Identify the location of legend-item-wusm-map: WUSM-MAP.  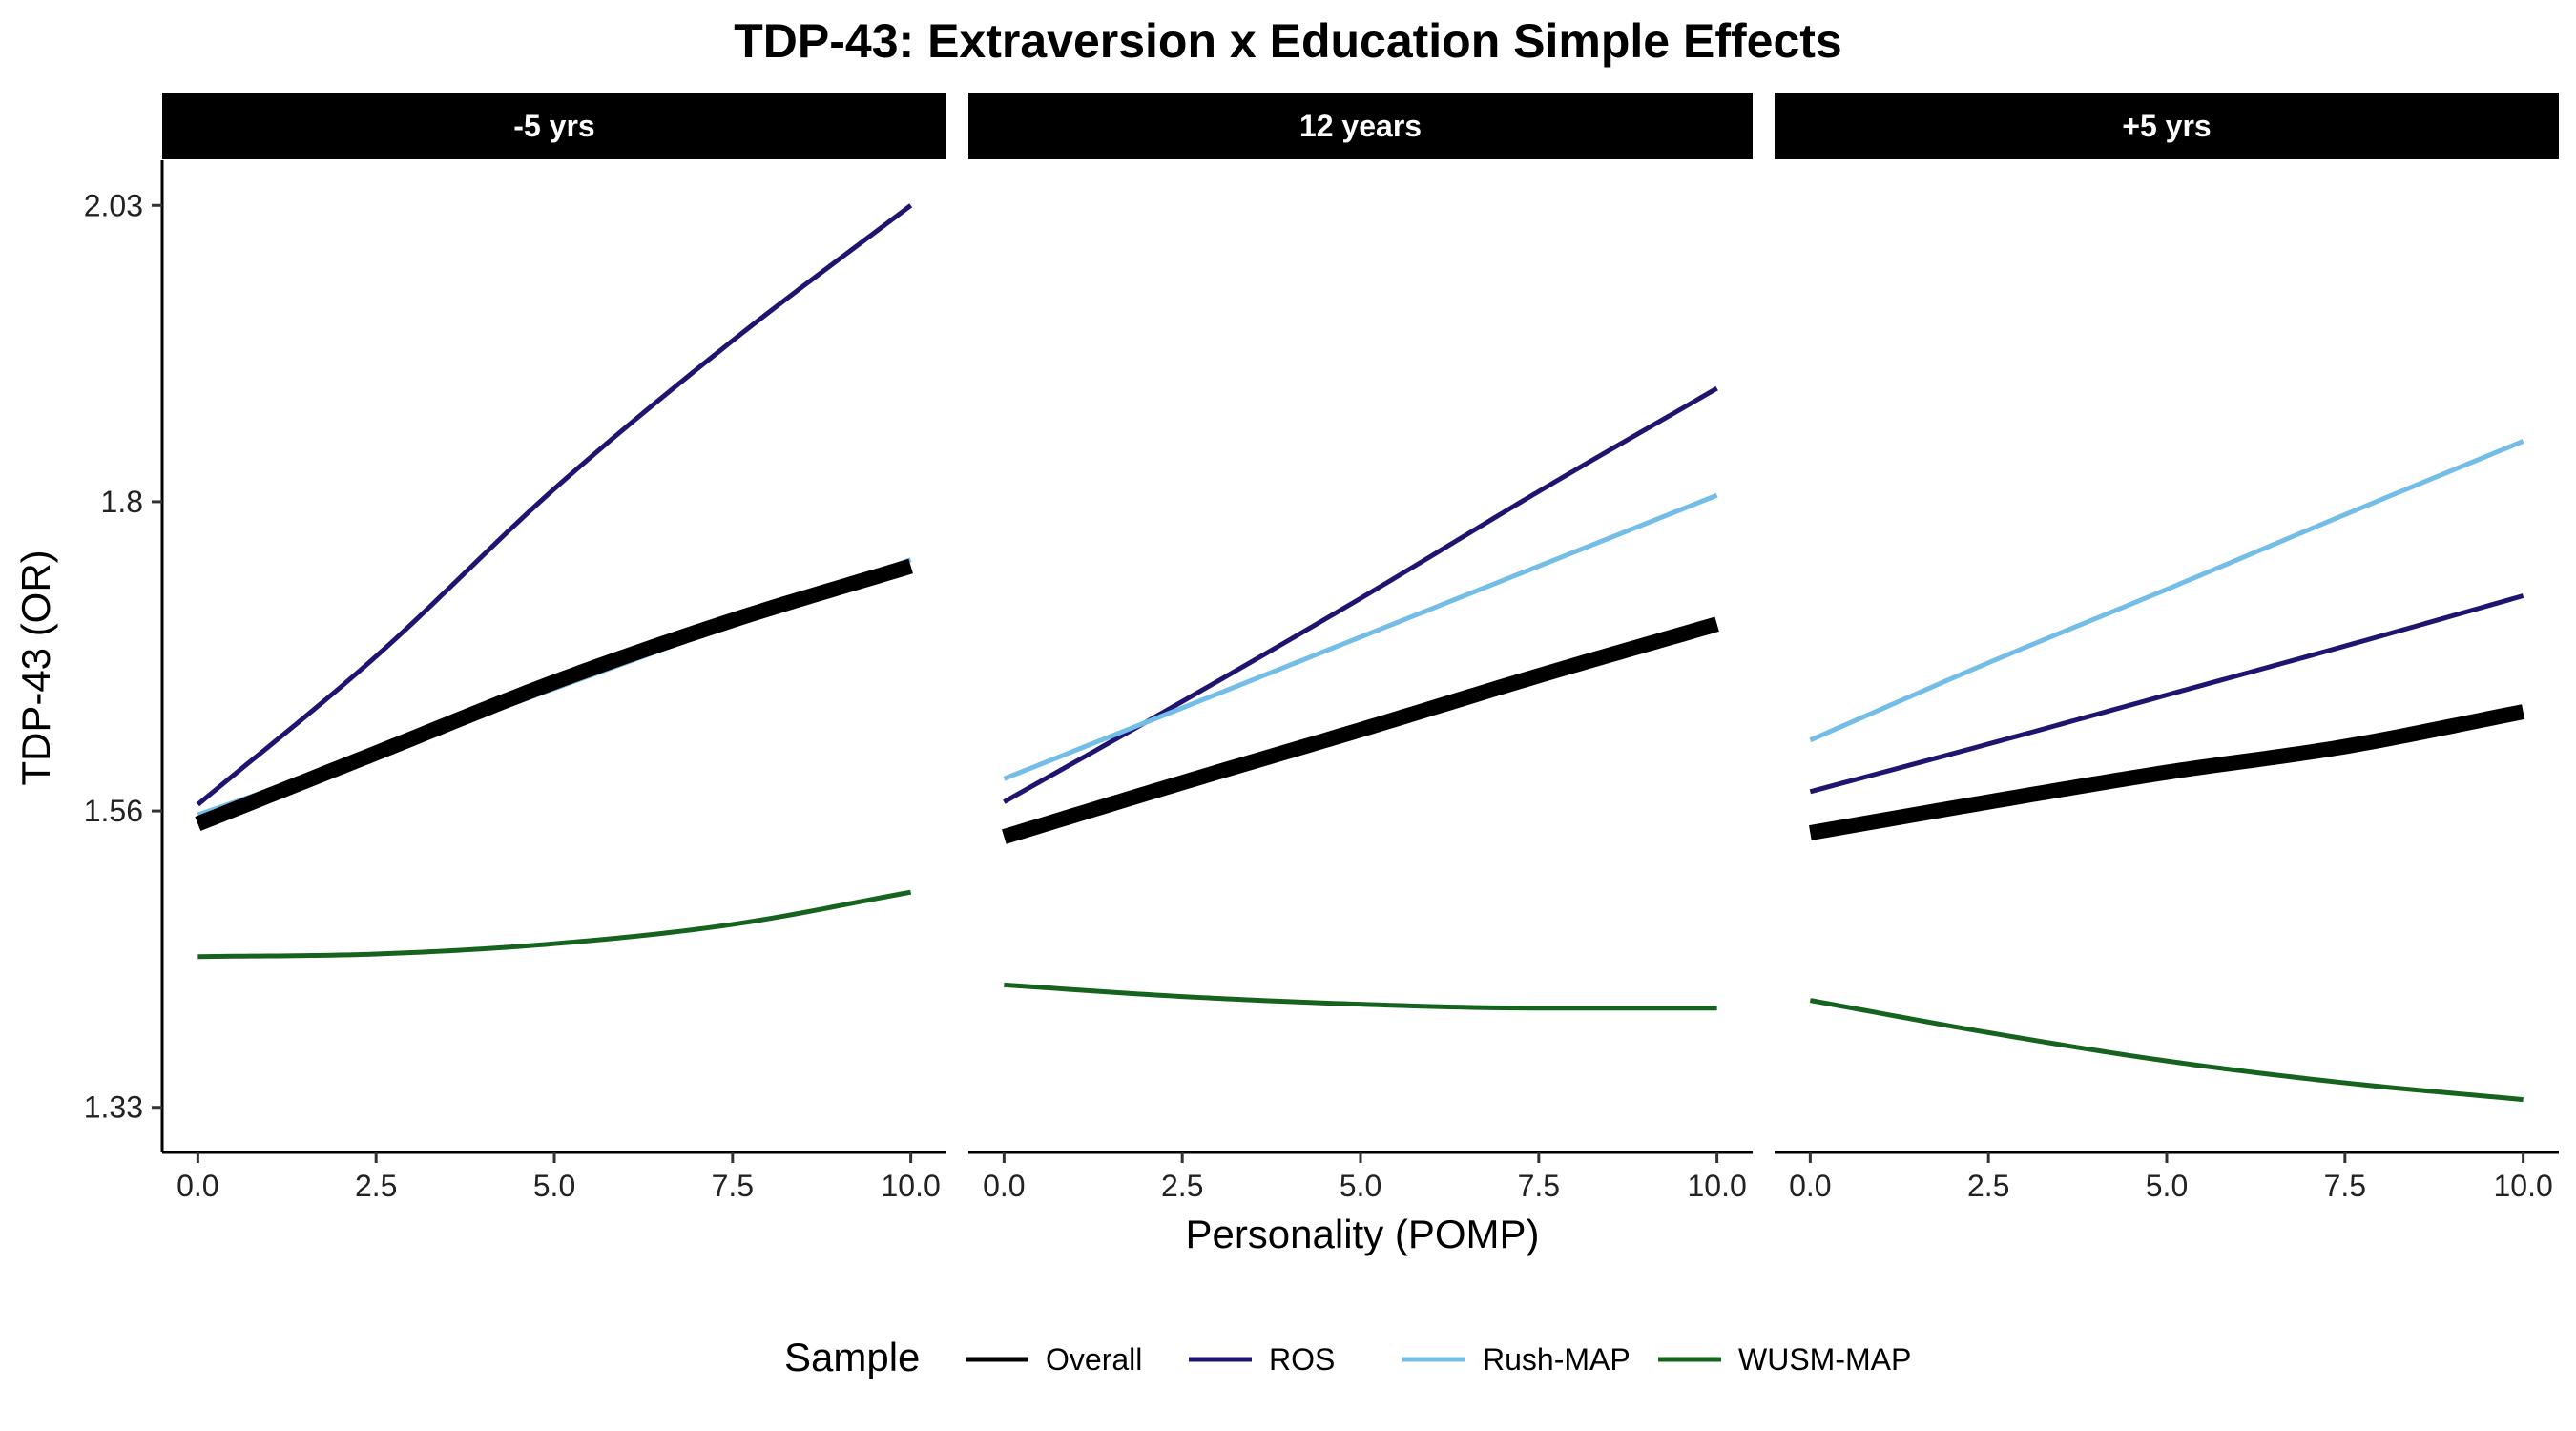
(1784, 1359).